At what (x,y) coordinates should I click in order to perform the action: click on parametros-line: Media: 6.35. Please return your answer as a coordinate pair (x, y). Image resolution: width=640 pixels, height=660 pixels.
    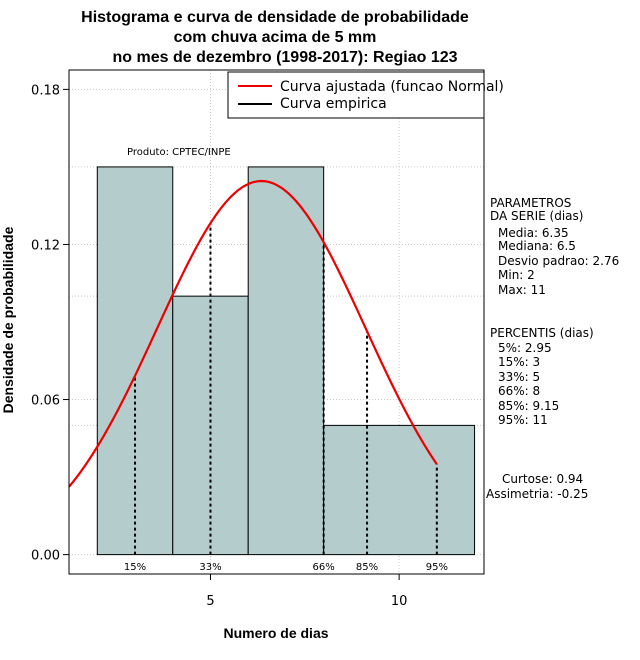
    Looking at the image, I should click on (533, 233).